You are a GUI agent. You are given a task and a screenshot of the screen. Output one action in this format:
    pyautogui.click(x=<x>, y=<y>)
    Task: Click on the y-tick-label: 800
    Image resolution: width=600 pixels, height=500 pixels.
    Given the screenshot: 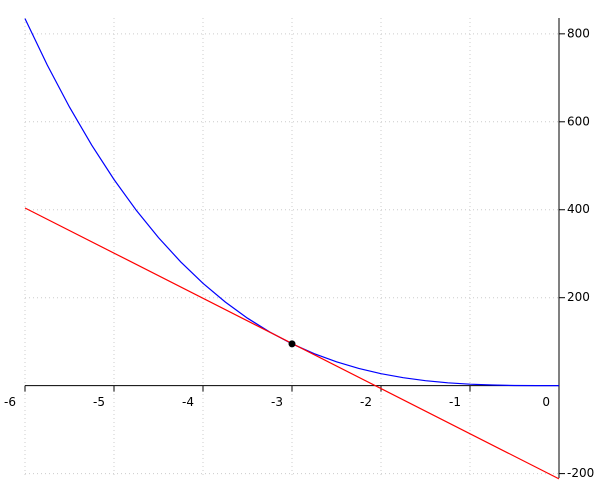 What is the action you would take?
    pyautogui.click(x=578, y=33)
    